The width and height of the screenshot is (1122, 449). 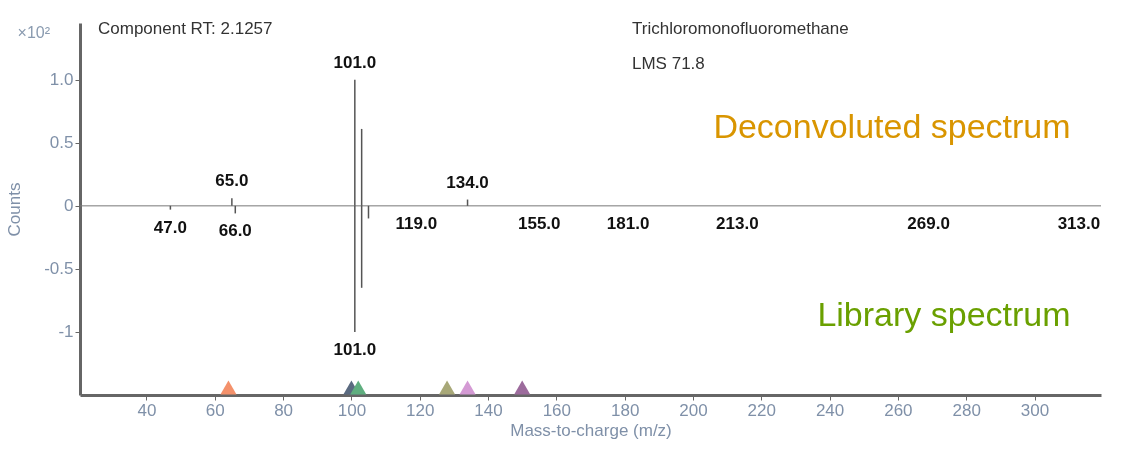 I want to click on x-tick-label: 140, so click(x=488, y=410).